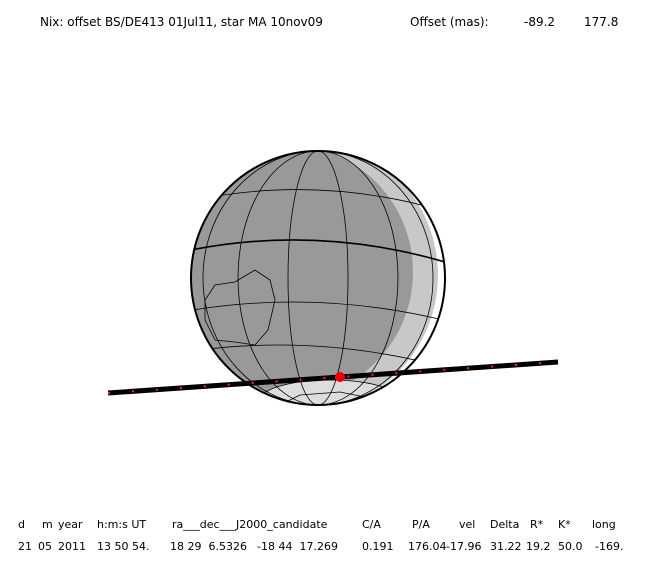 This screenshot has height=568, width=648. I want to click on col-header: year, so click(70, 524).